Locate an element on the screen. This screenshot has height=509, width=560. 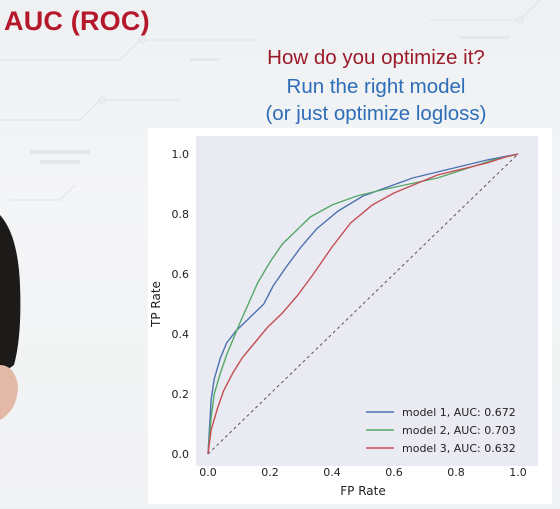
x-tick-label: 0.0 is located at coordinates (208, 472).